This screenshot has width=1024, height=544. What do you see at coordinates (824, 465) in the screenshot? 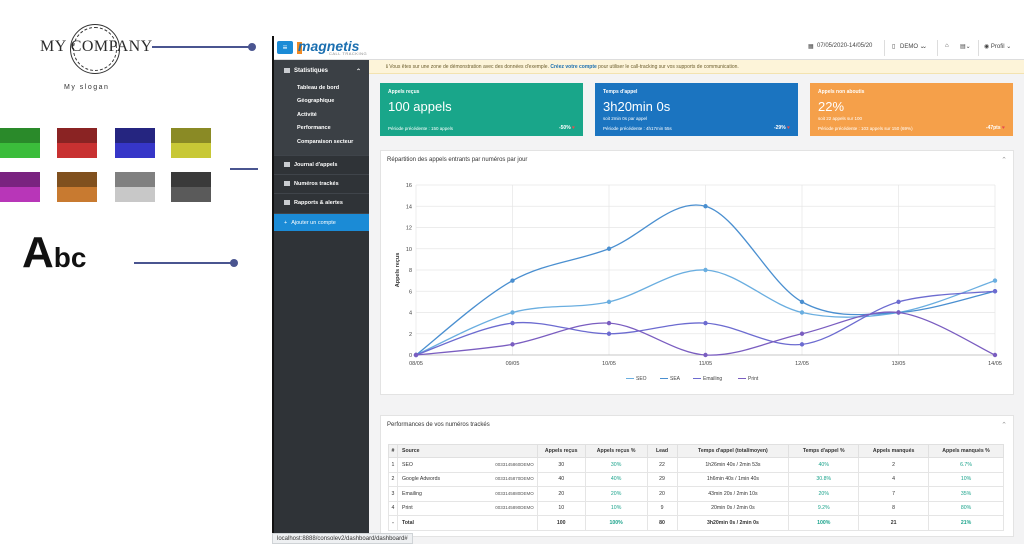
I see `table-cell: 40%` at bounding box center [824, 465].